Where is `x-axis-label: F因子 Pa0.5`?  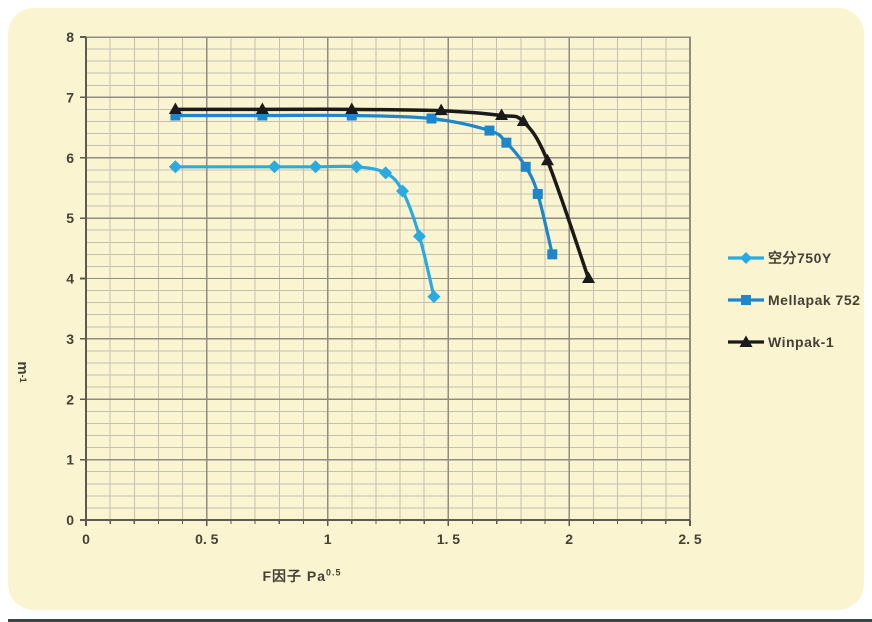 x-axis-label: F因子 Pa0.5 is located at coordinates (302, 576).